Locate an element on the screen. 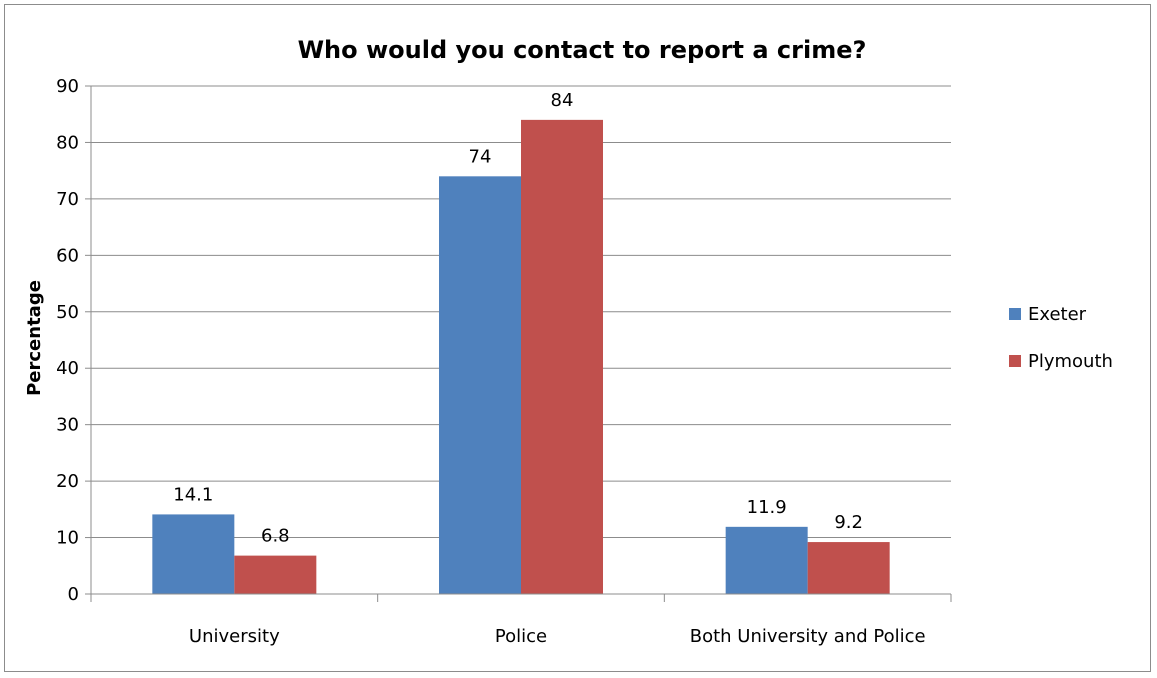 The height and width of the screenshot is (678, 1157). y-tick-label: 50 is located at coordinates (67, 312).